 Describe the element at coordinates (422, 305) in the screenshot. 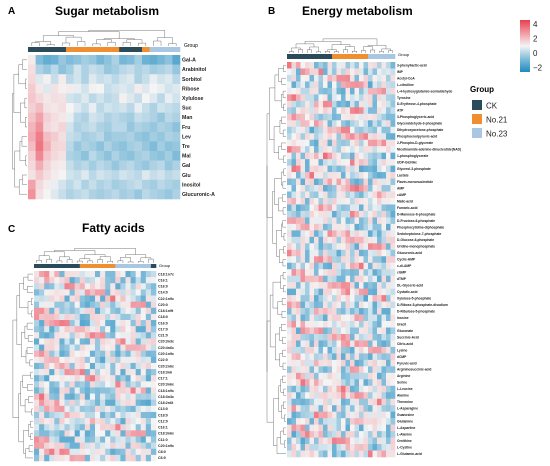

I see `row-label: D-Ribose-5-phosphate-disodium` at that location.